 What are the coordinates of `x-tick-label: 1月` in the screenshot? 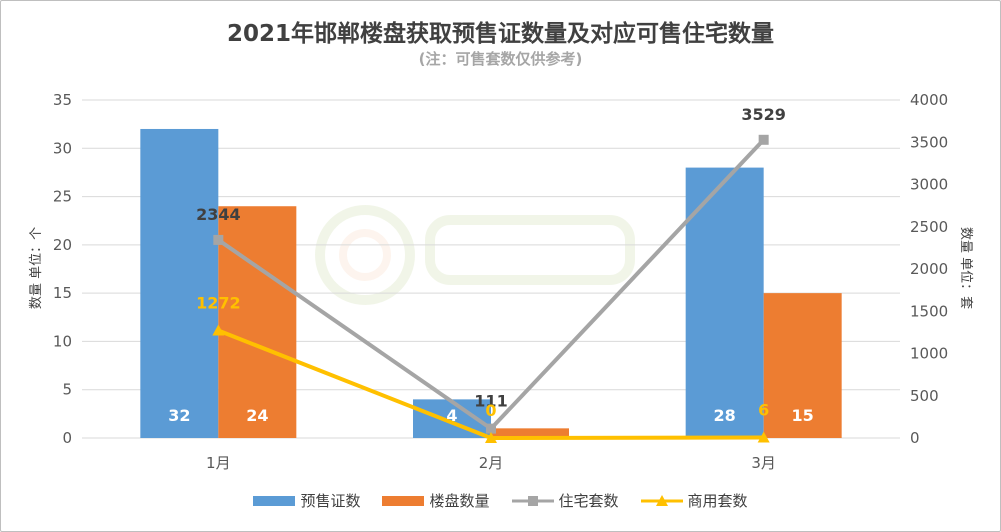 It's located at (218, 463).